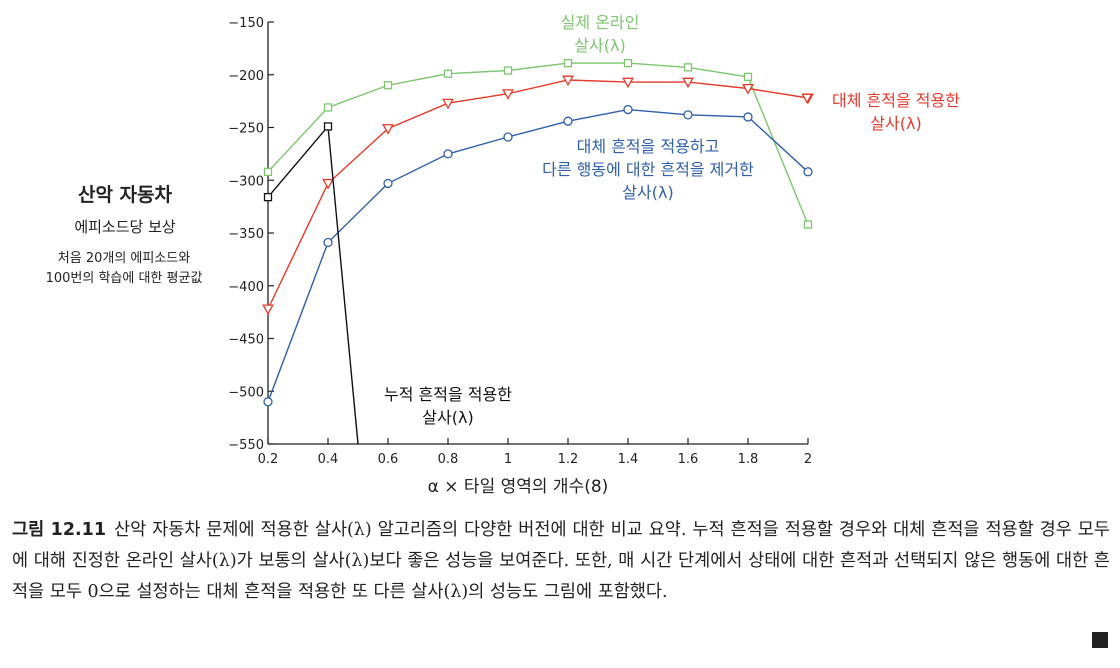  What do you see at coordinates (647, 192) in the screenshot?
I see `series-label-replacing-clearing: 살사(λ)` at bounding box center [647, 192].